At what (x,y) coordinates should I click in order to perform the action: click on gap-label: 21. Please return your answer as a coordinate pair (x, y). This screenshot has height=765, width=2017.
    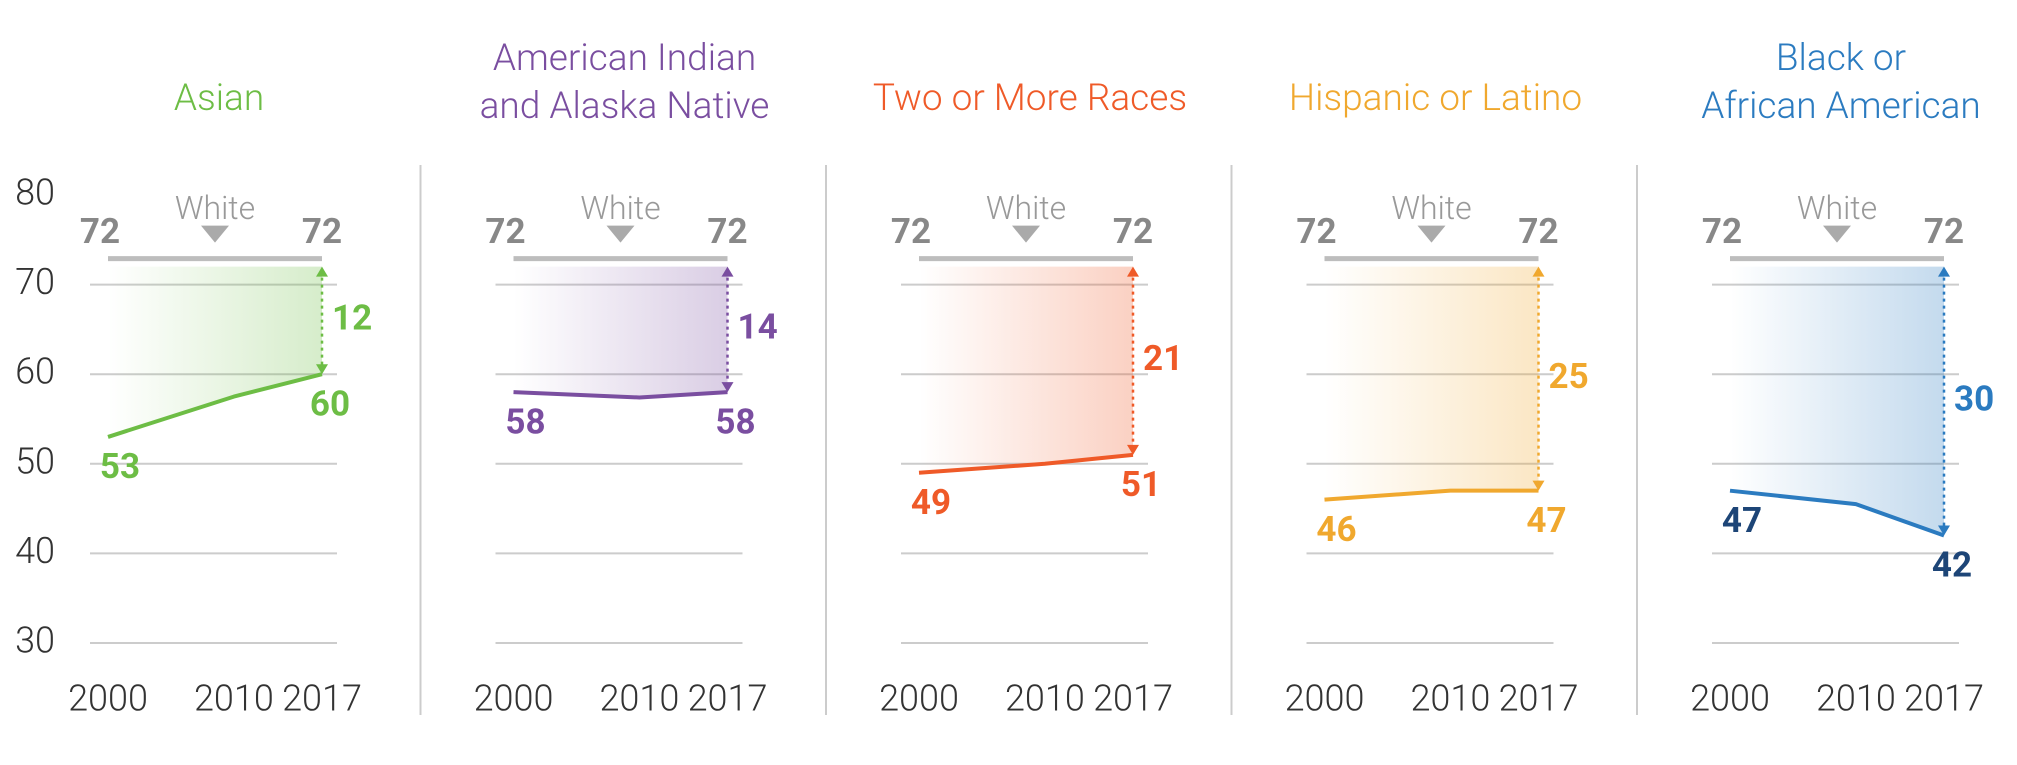
    Looking at the image, I should click on (1163, 358).